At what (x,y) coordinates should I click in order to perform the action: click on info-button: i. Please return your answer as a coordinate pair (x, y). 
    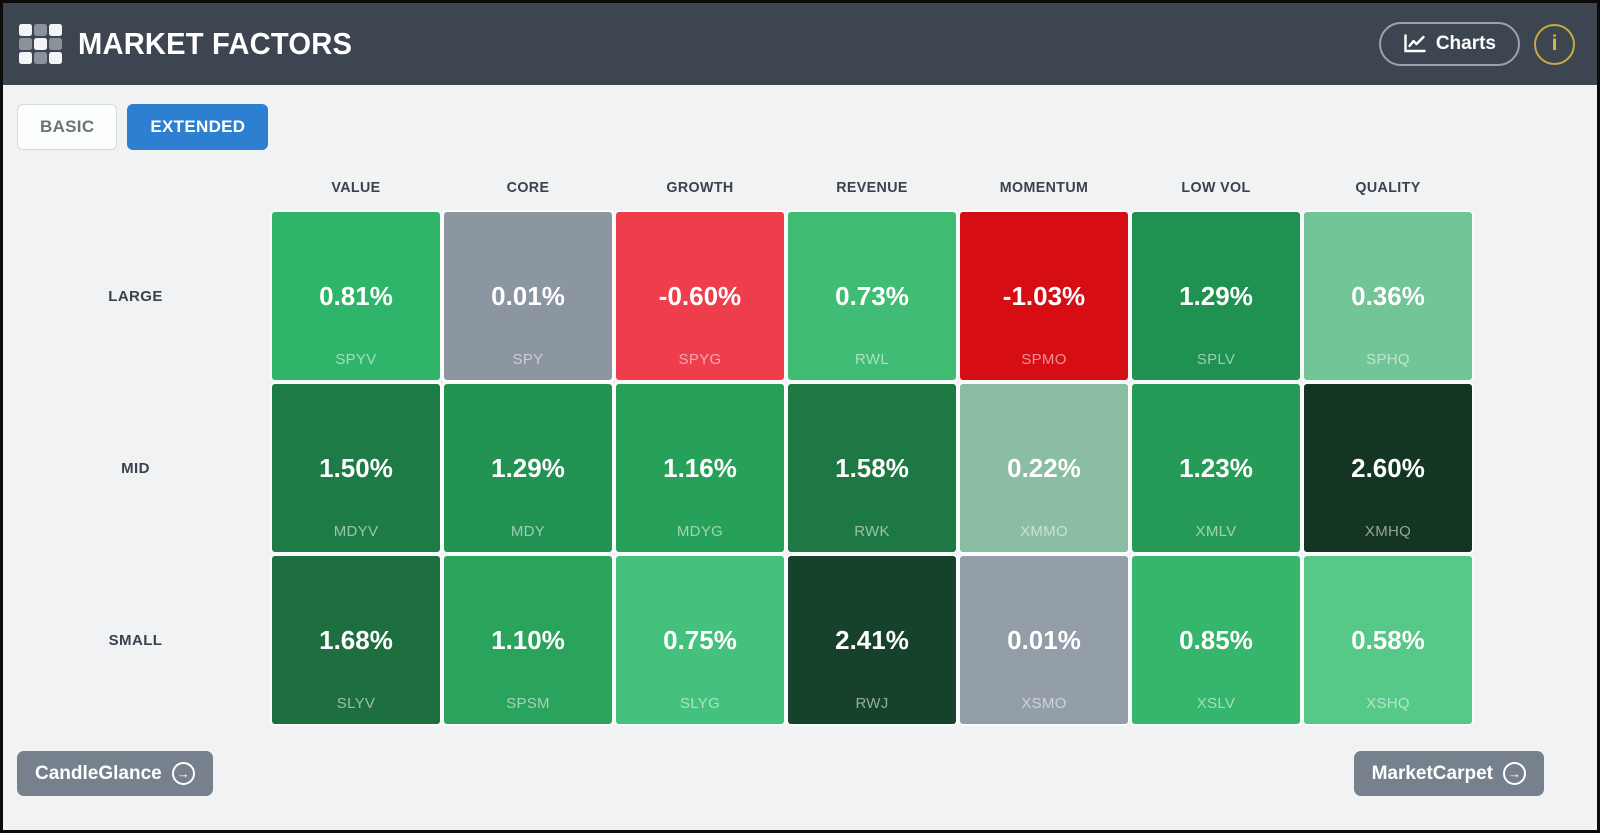
    Looking at the image, I should click on (1554, 44).